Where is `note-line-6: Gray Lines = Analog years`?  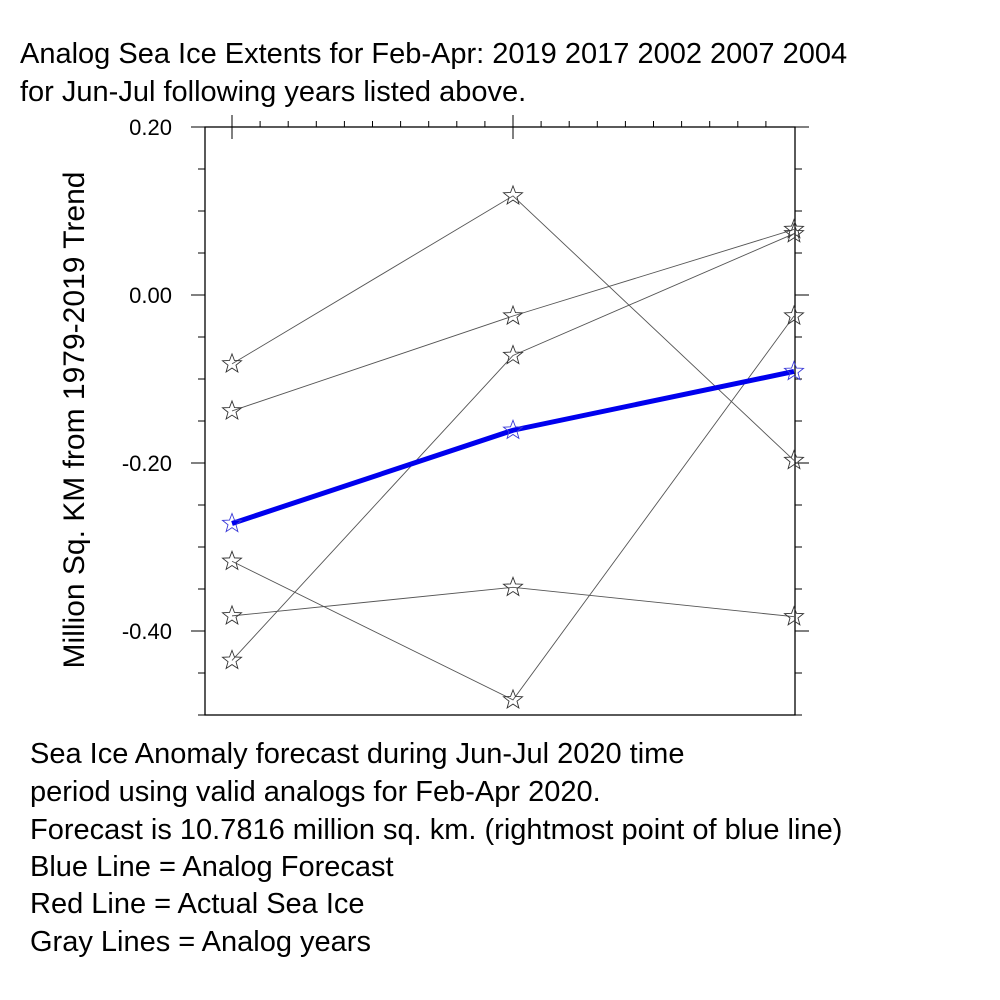 note-line-6: Gray Lines = Analog years is located at coordinates (200, 942).